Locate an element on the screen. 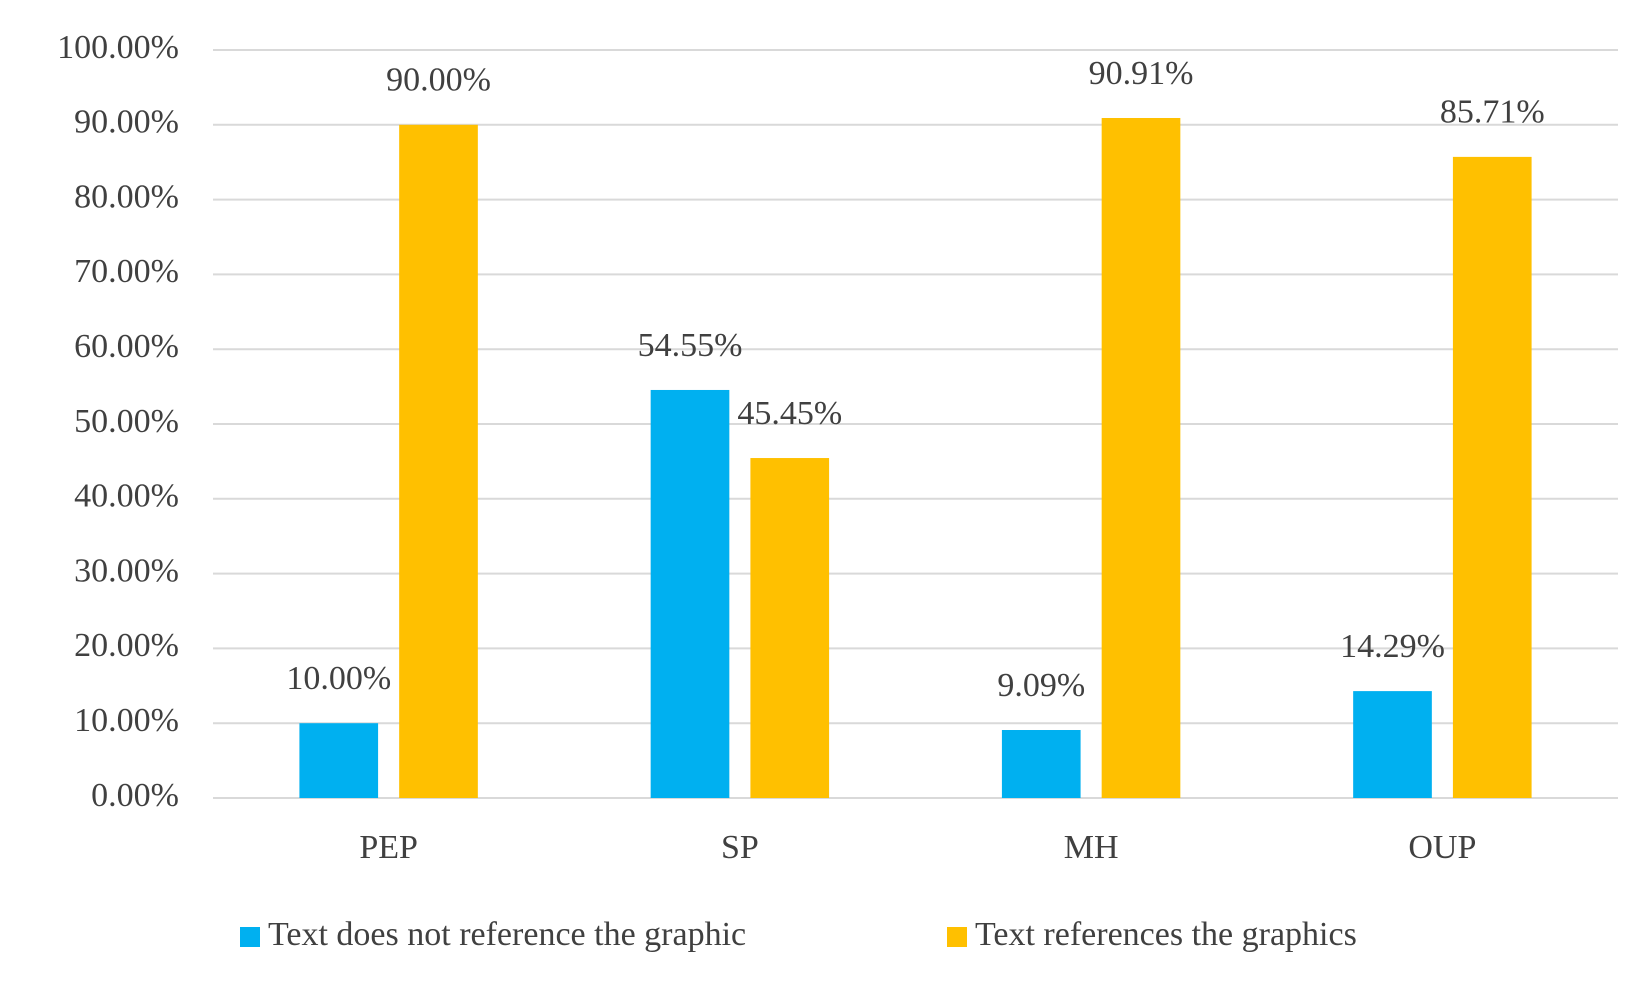  value-label: 54.55% is located at coordinates (690, 345).